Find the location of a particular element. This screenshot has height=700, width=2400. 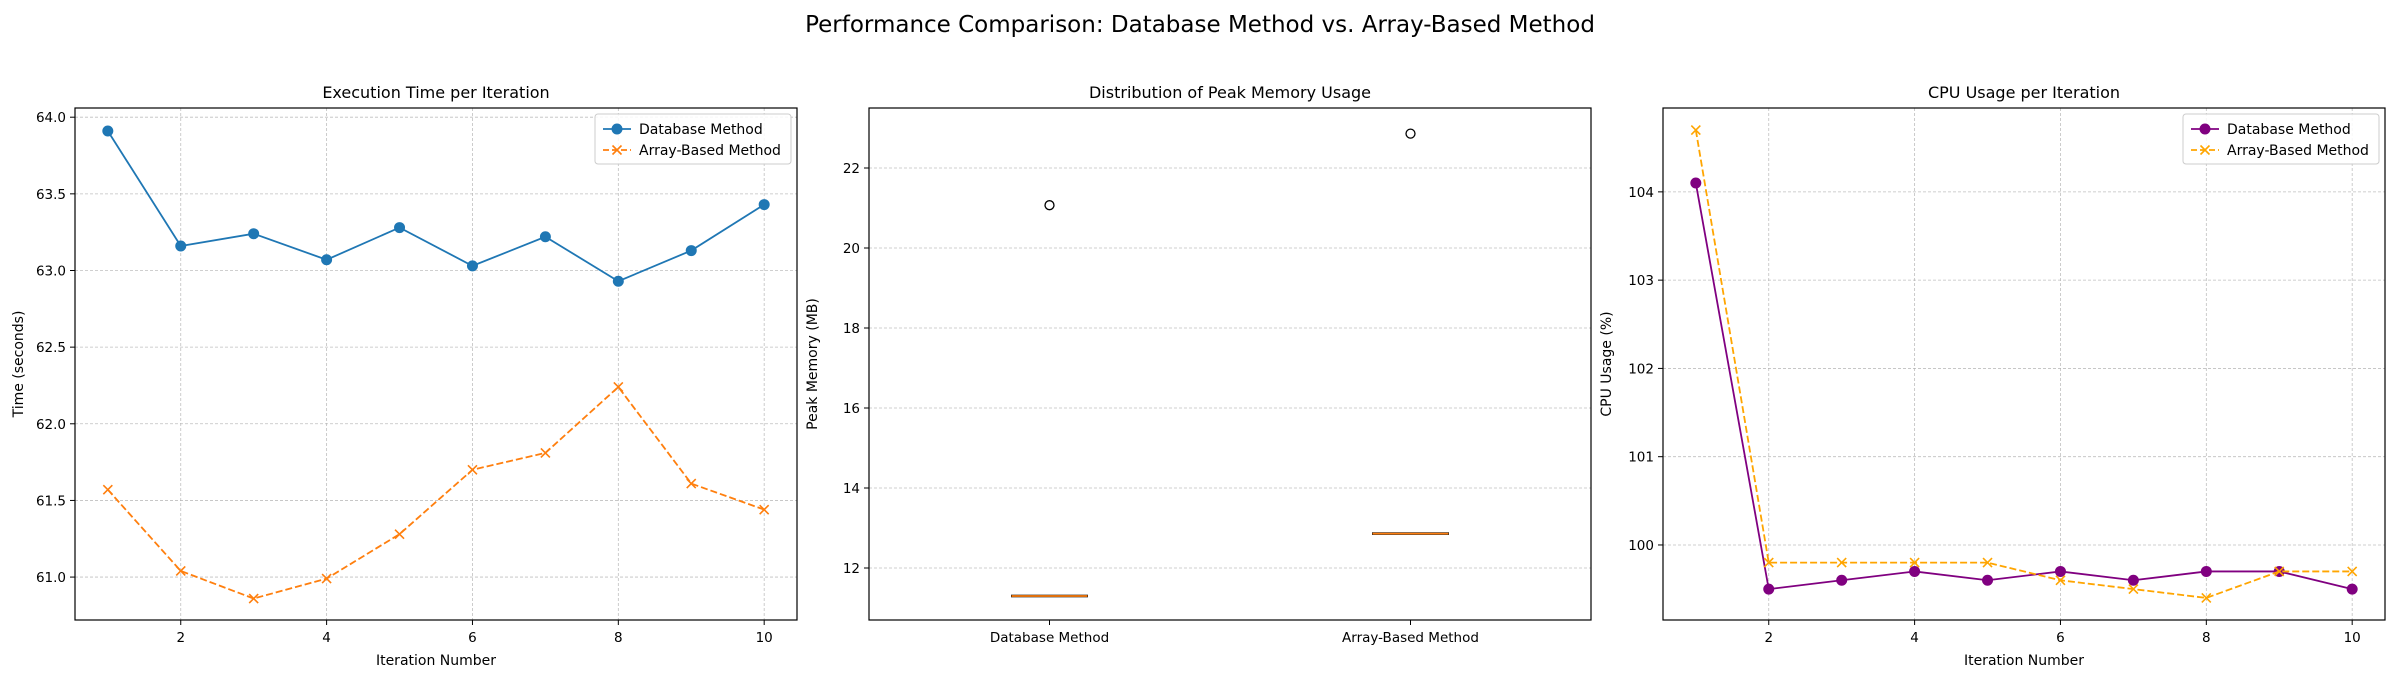

category-label: Array-Based Method is located at coordinates (1410, 638).